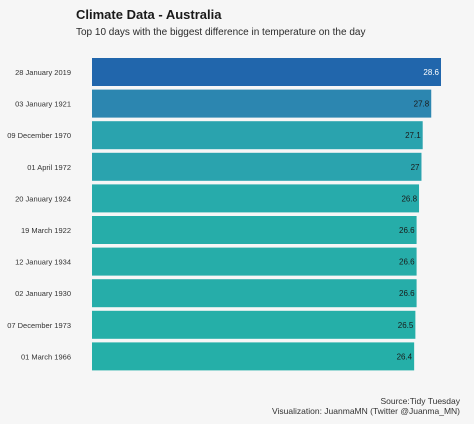  Describe the element at coordinates (43, 262) in the screenshot. I see `category-label-7: 12 January 1934` at that location.